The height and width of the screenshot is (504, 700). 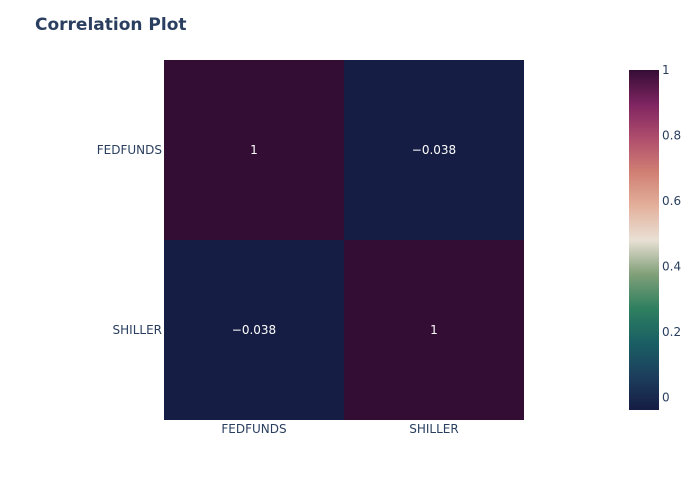 I want to click on heatmap-cell-shiller-shiller, so click(x=434, y=330).